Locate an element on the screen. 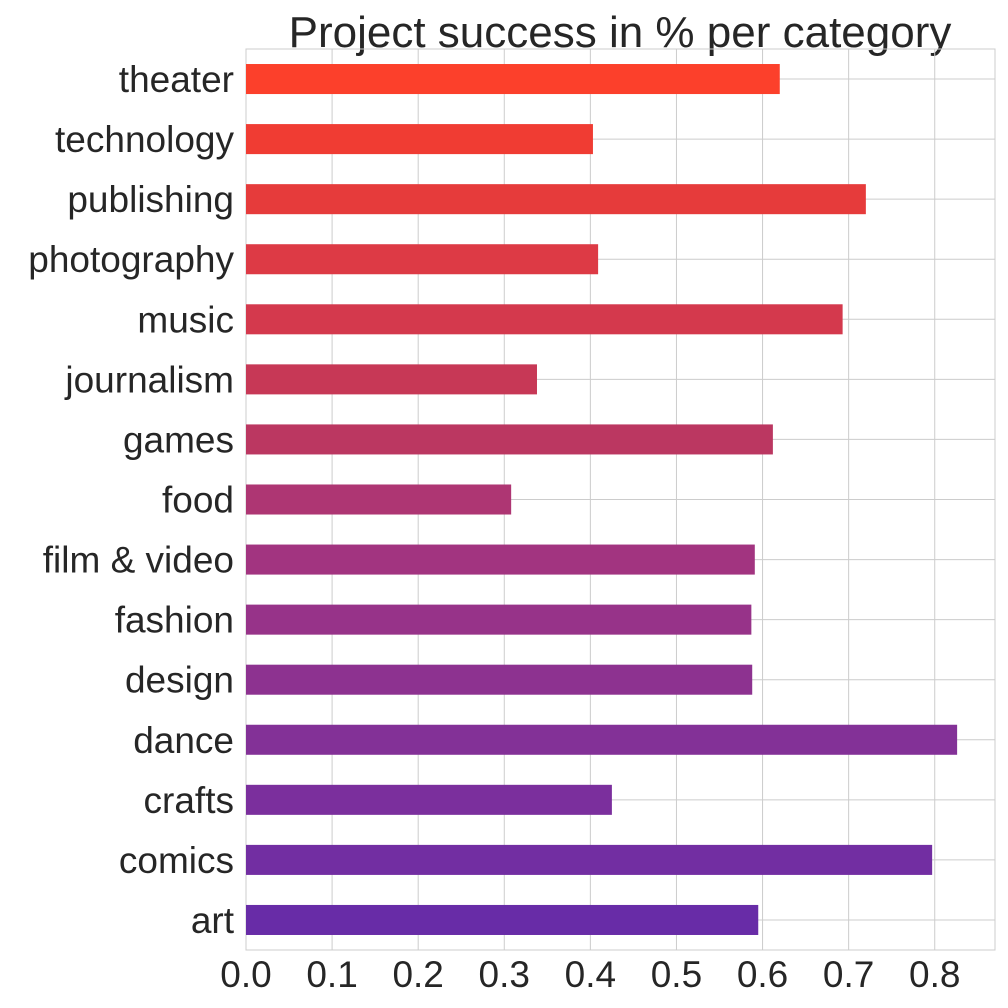 The image size is (1008, 1008). bar-design is located at coordinates (499, 679).